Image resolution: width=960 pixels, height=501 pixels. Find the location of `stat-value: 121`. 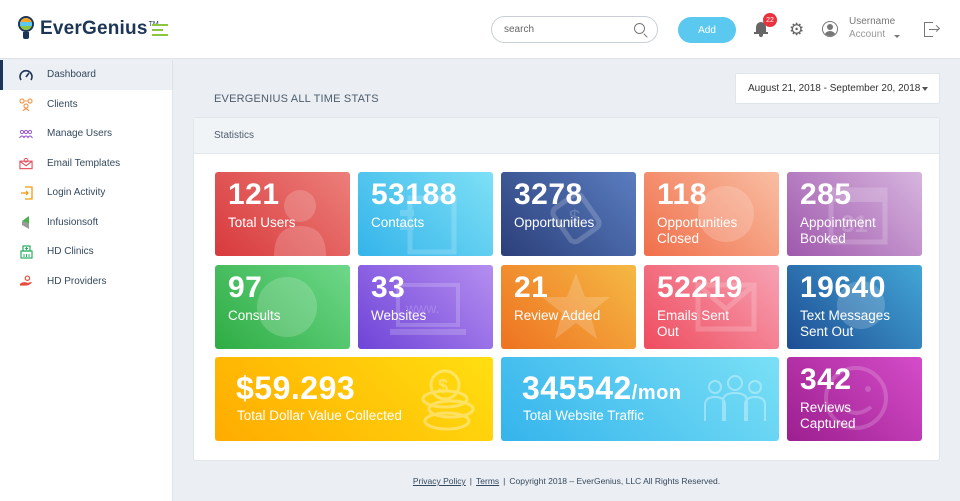

stat-value: 121 is located at coordinates (254, 194).